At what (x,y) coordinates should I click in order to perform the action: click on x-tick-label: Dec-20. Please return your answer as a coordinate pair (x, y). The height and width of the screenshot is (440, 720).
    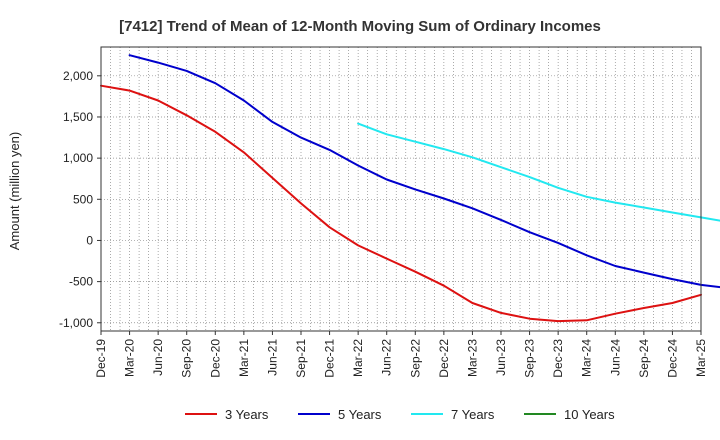
    Looking at the image, I should click on (215, 358).